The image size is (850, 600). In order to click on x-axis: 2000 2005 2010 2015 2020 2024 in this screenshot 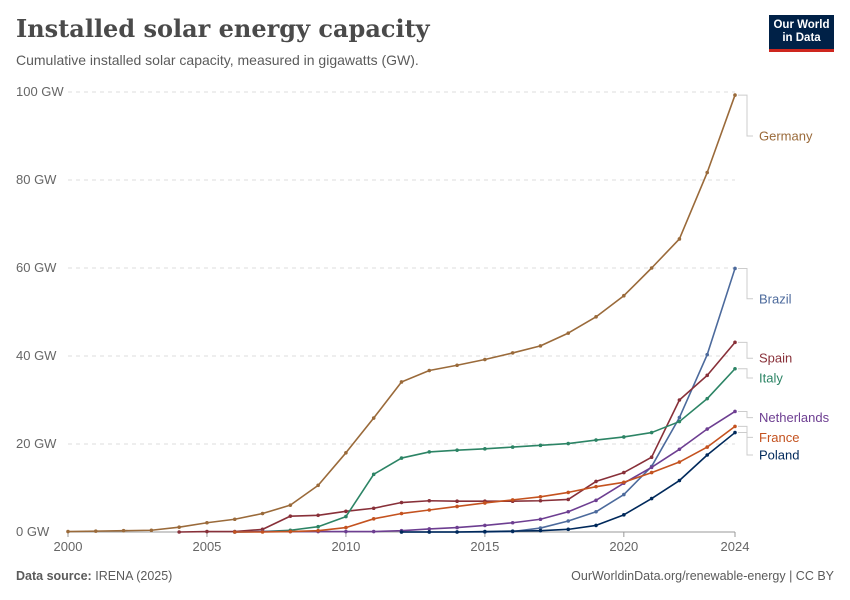, I will do `click(402, 542)`.